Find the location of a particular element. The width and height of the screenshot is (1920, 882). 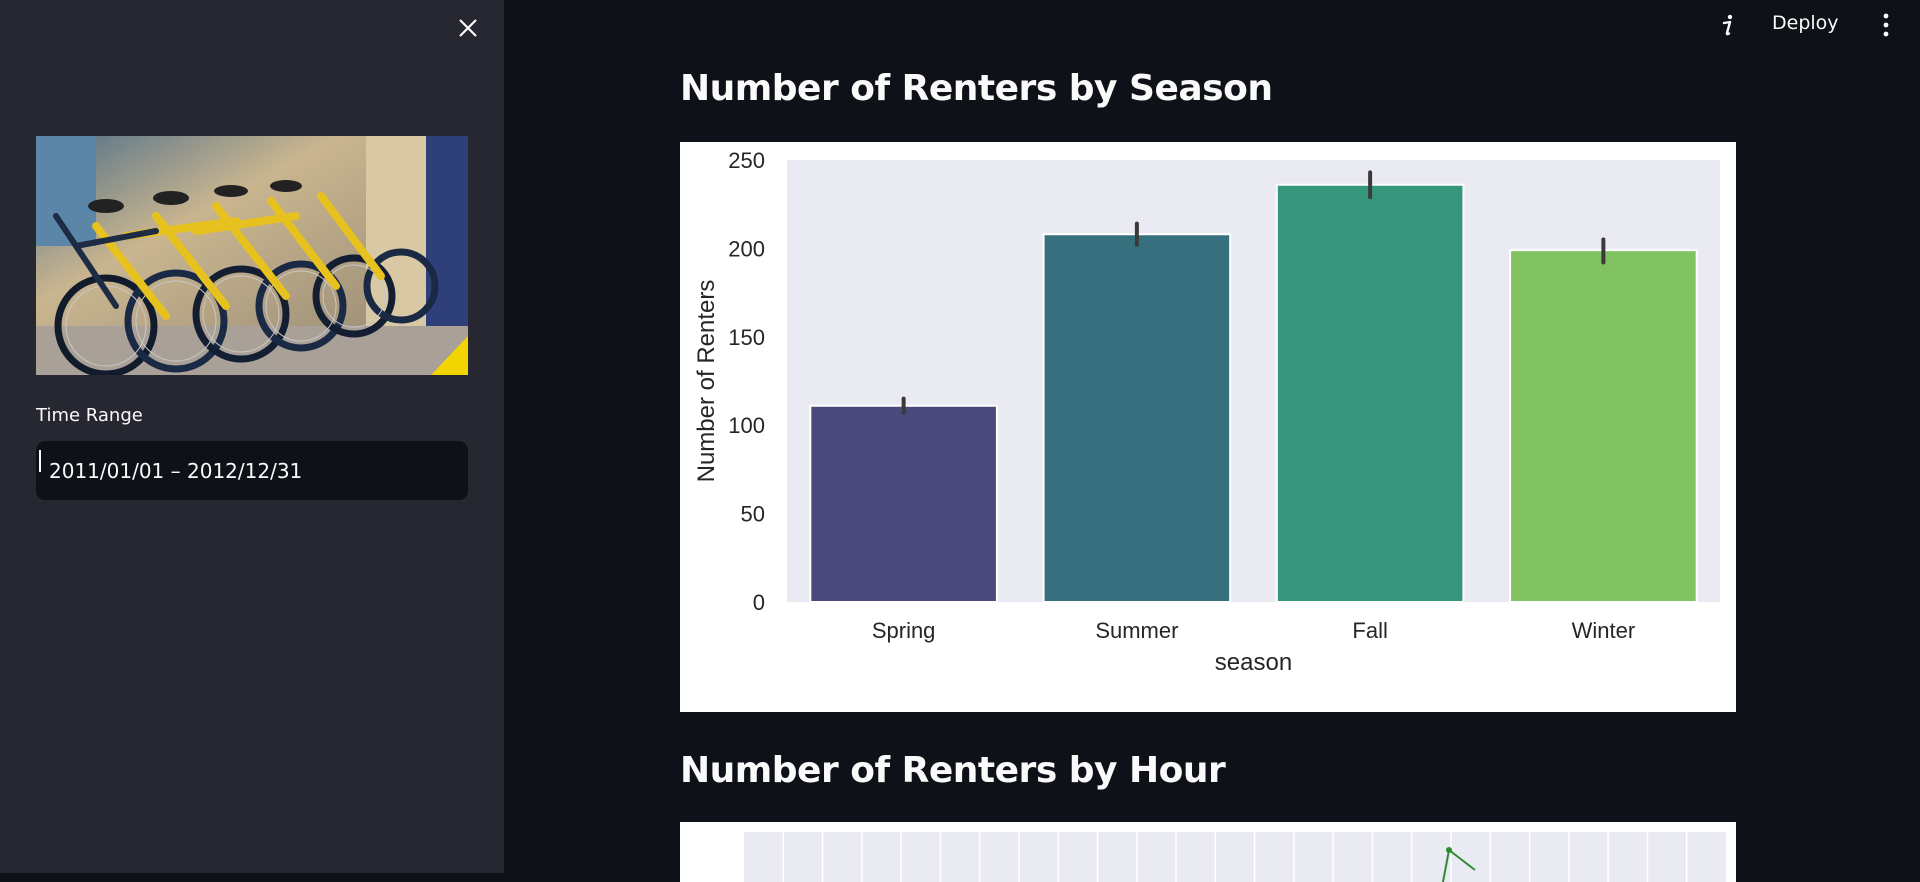

bar-fall is located at coordinates (1370, 393).